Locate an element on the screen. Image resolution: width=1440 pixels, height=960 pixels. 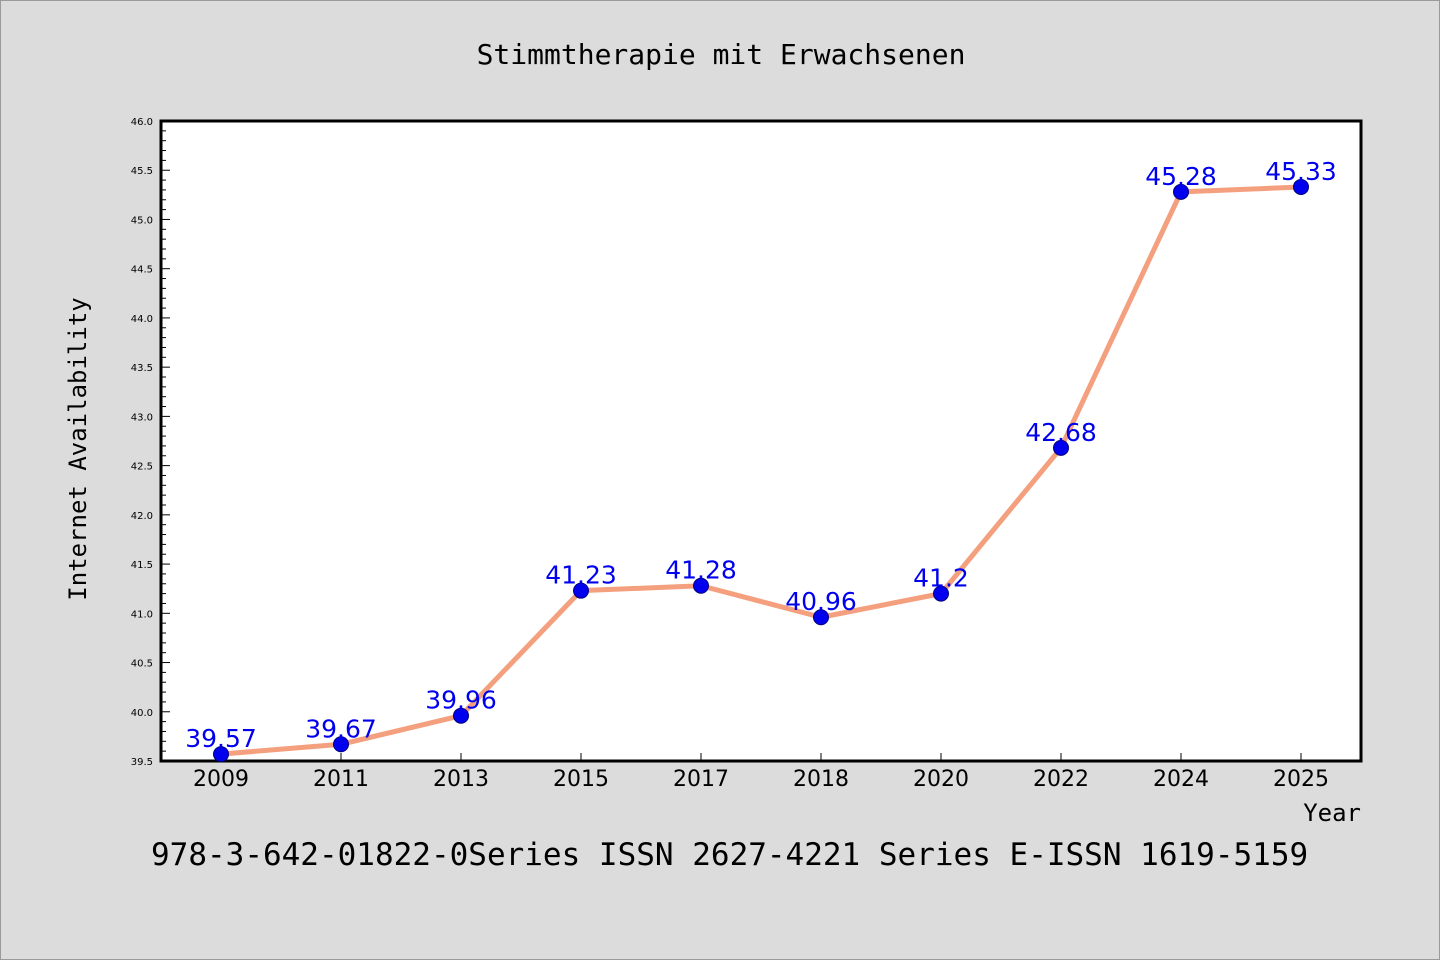
data-point-label: 41.28 is located at coordinates (701, 570).